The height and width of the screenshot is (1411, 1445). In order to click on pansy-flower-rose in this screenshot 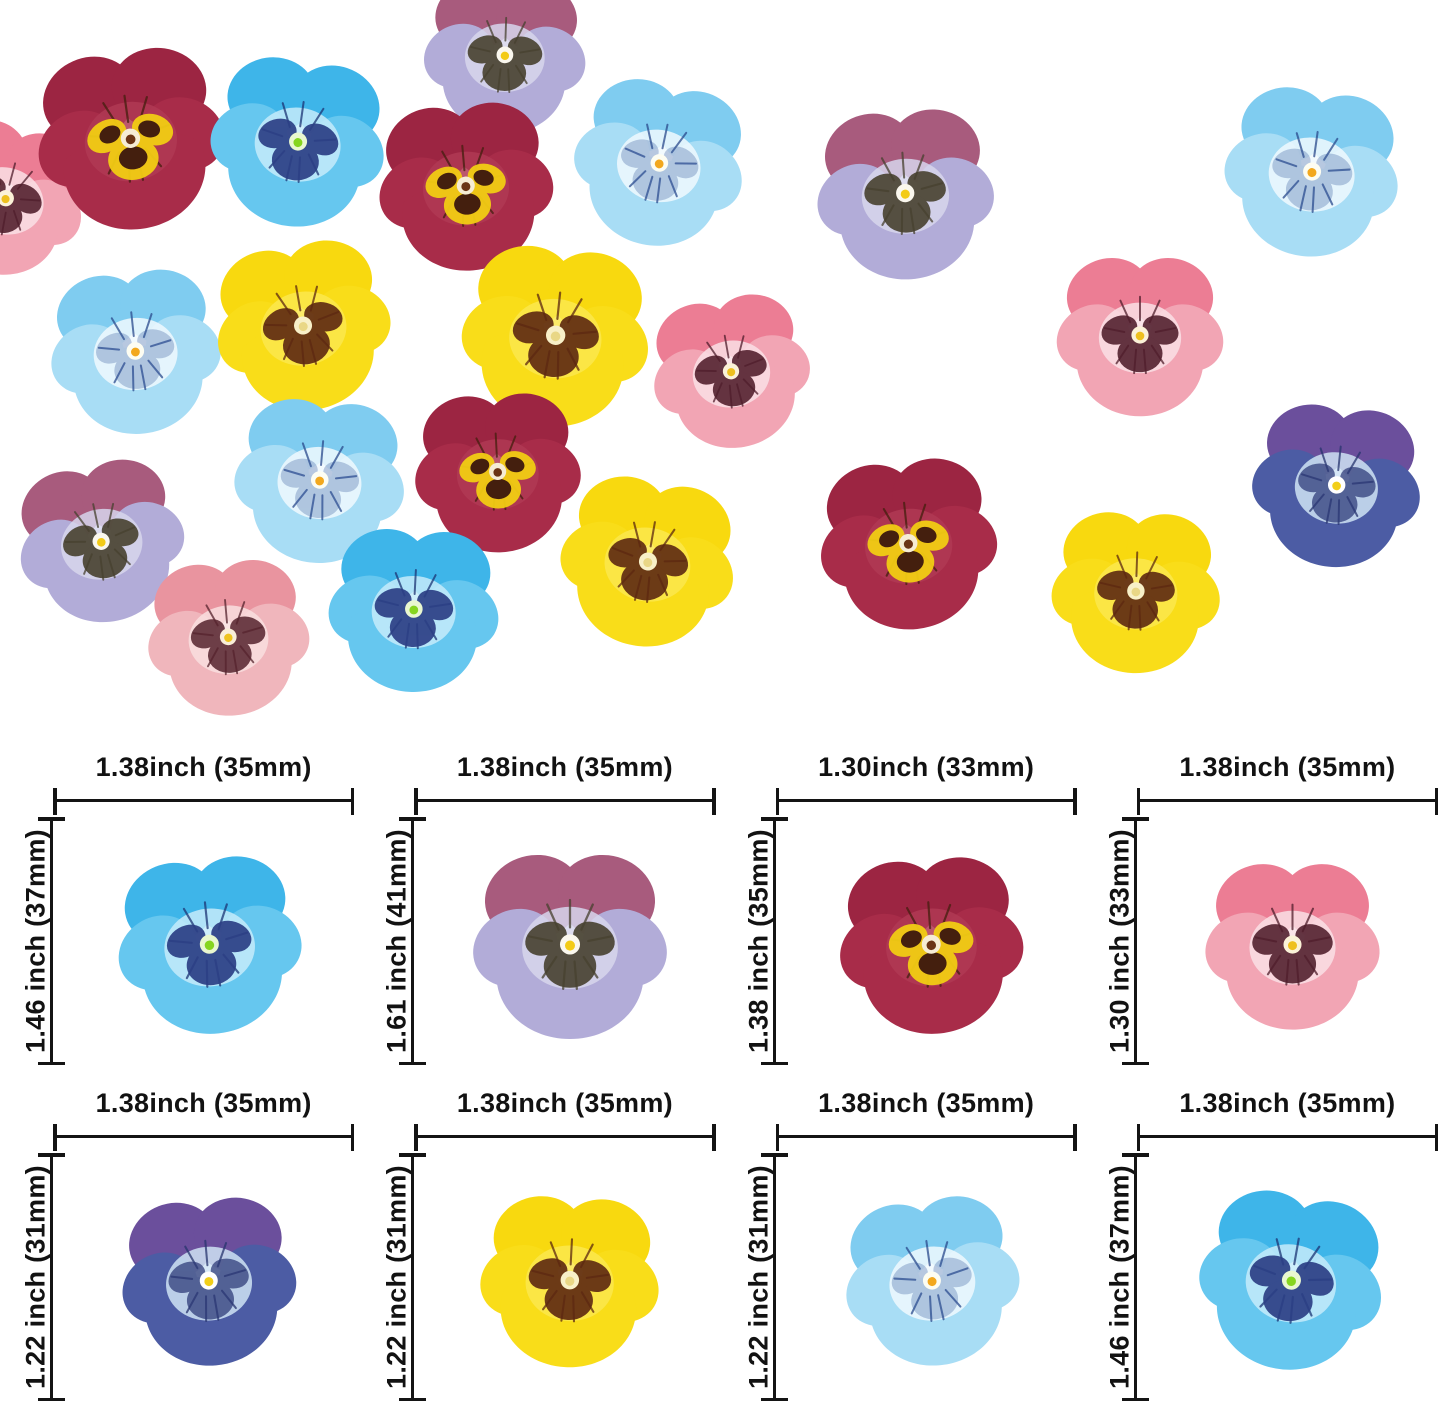, I will do `click(228, 634)`.